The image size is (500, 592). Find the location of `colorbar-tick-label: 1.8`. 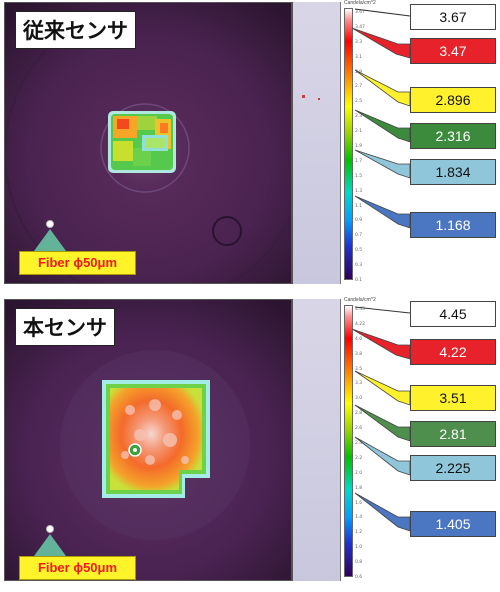

colorbar-tick-label: 1.8 is located at coordinates (359, 488).